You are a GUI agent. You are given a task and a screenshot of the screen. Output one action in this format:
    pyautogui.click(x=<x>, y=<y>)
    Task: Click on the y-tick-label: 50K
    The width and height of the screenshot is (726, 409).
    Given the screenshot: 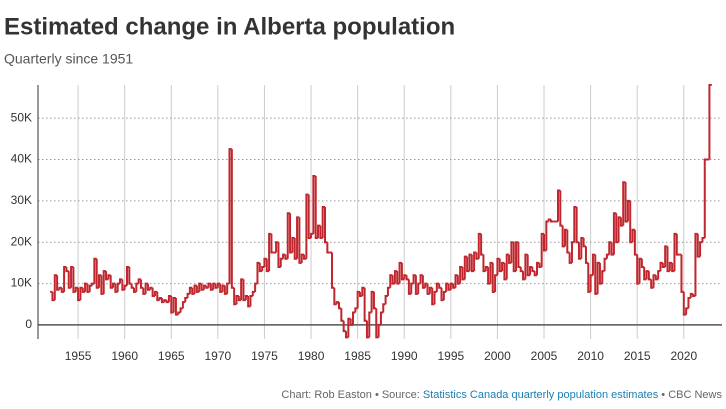 What is the action you would take?
    pyautogui.click(x=21, y=117)
    